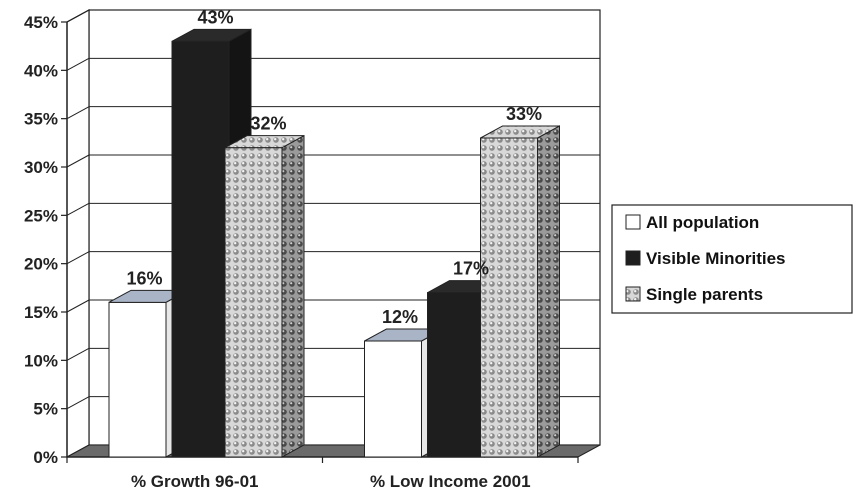 Image resolution: width=858 pixels, height=498 pixels. I want to click on data-label: 12%, so click(400, 317).